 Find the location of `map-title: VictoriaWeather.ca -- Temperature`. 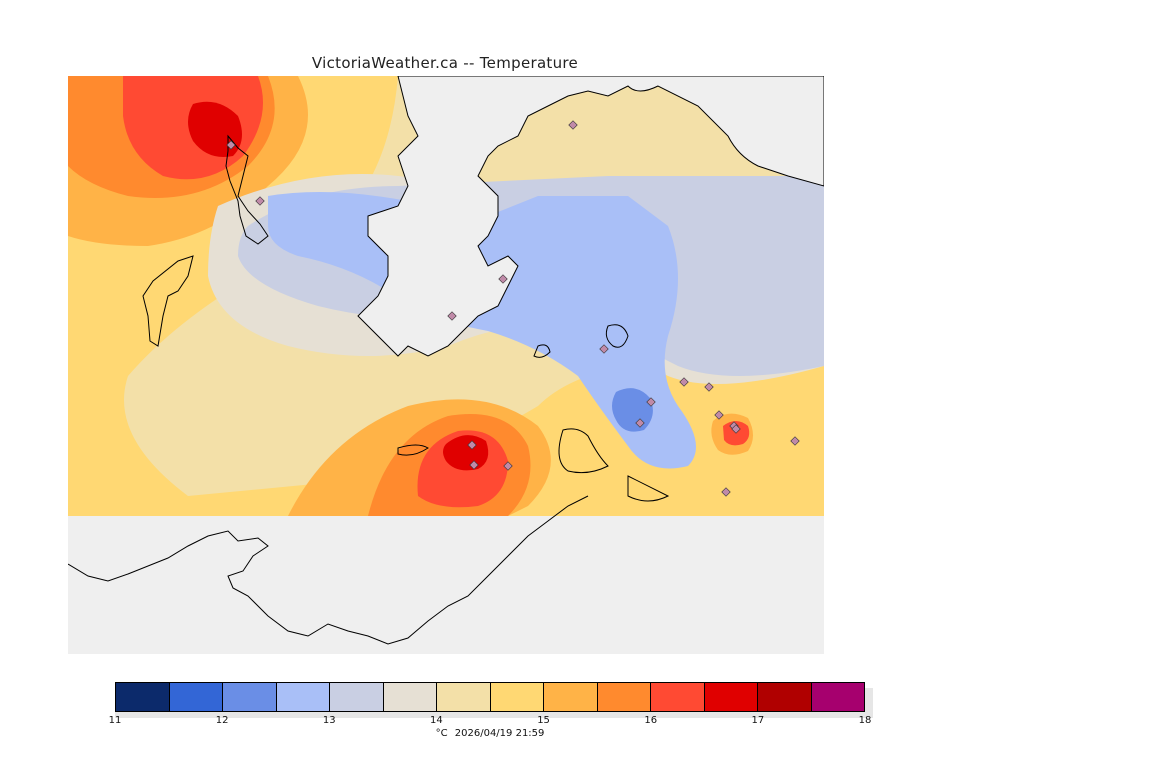

map-title: VictoriaWeather.ca -- Temperature is located at coordinates (445, 63).